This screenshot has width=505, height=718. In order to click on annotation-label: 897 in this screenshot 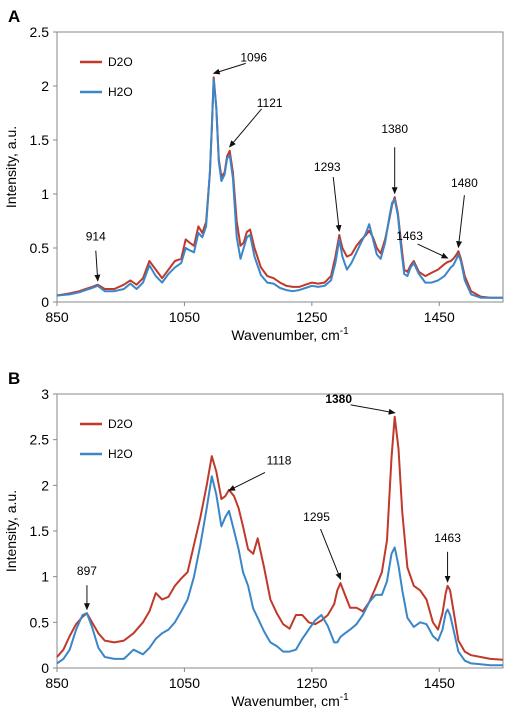, I will do `click(87, 571)`.